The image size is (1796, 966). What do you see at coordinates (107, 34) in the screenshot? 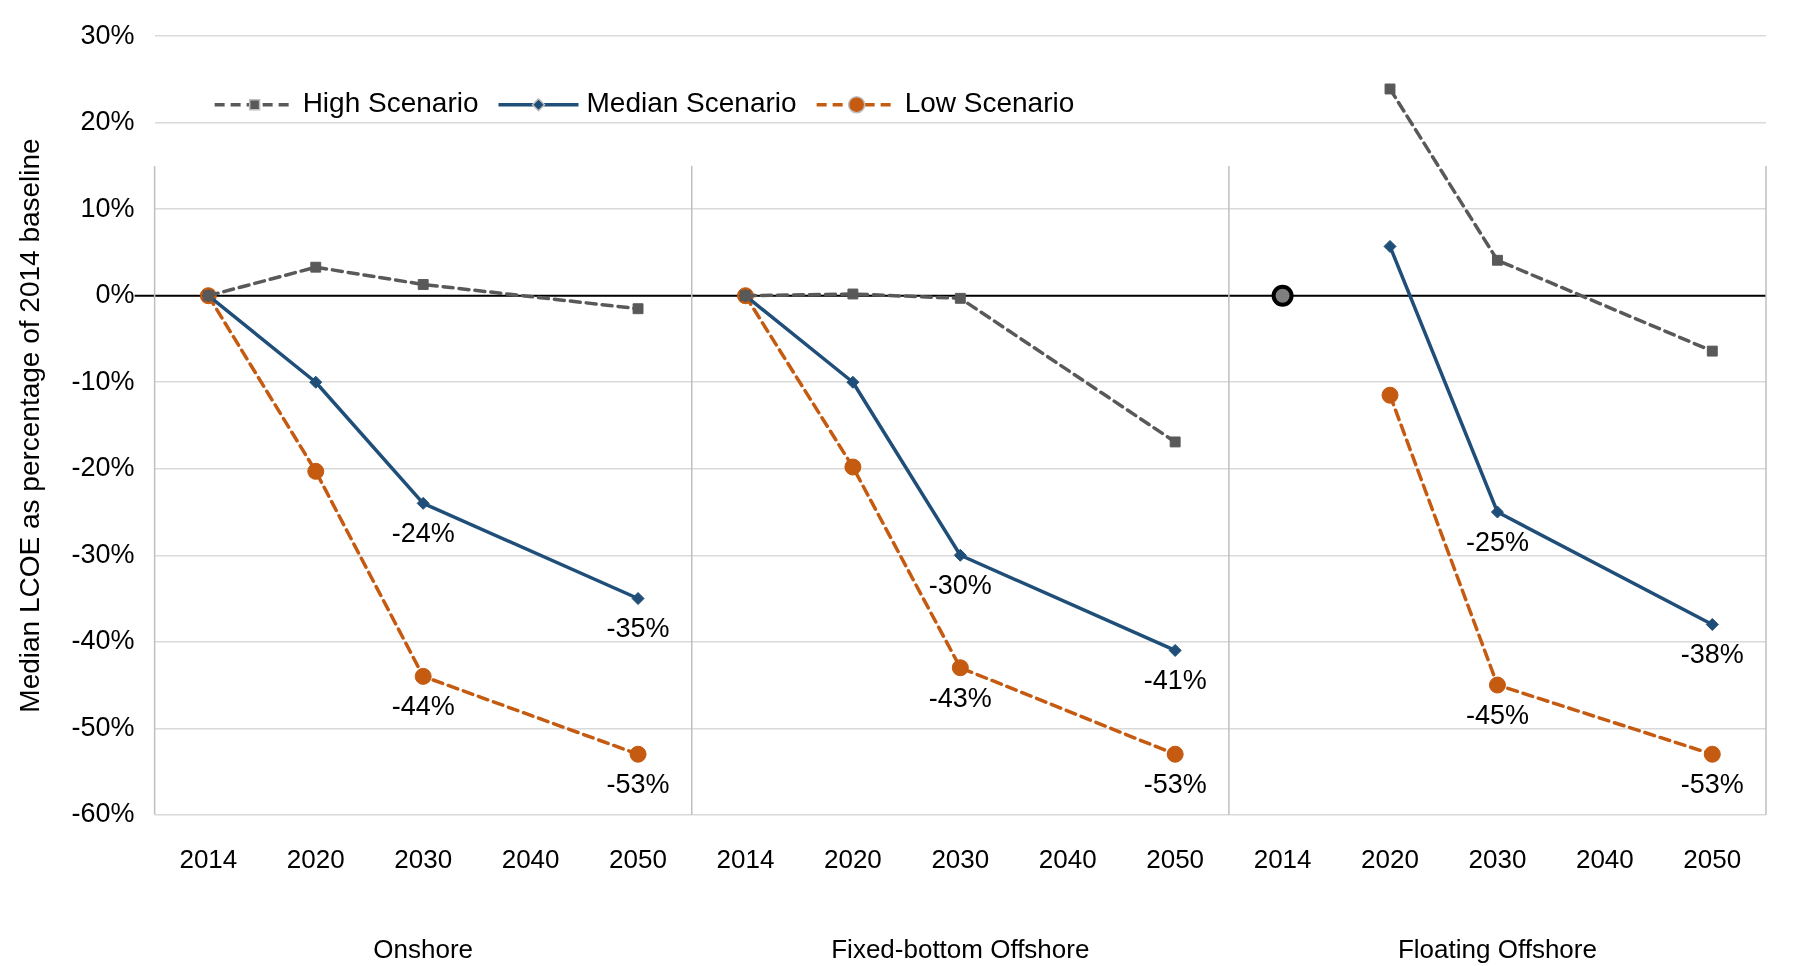
I see `y-tick-label: 30%` at bounding box center [107, 34].